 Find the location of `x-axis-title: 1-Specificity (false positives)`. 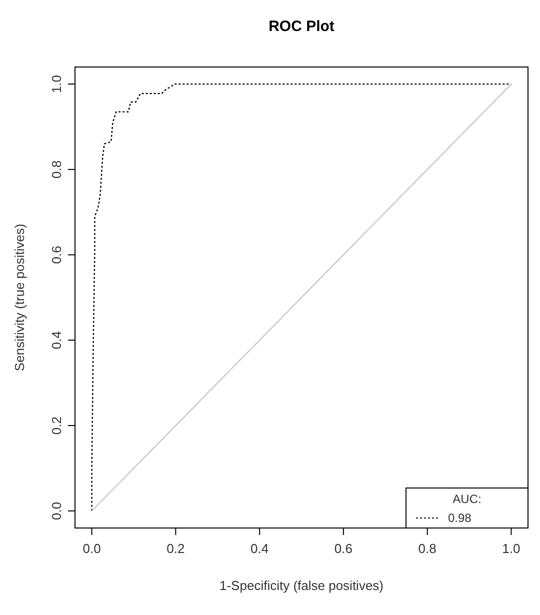

x-axis-title: 1-Specificity (false positives) is located at coordinates (302, 585).